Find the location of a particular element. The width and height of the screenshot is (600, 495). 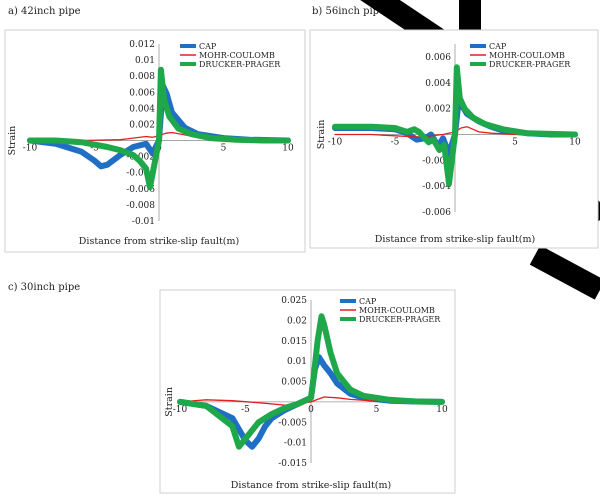

y-tick-label: -0.008 is located at coordinates (140, 206).